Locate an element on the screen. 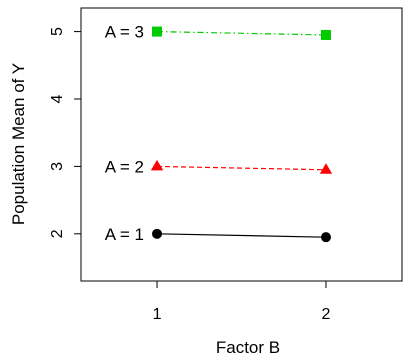  series-label: A = 3 is located at coordinates (124, 32).